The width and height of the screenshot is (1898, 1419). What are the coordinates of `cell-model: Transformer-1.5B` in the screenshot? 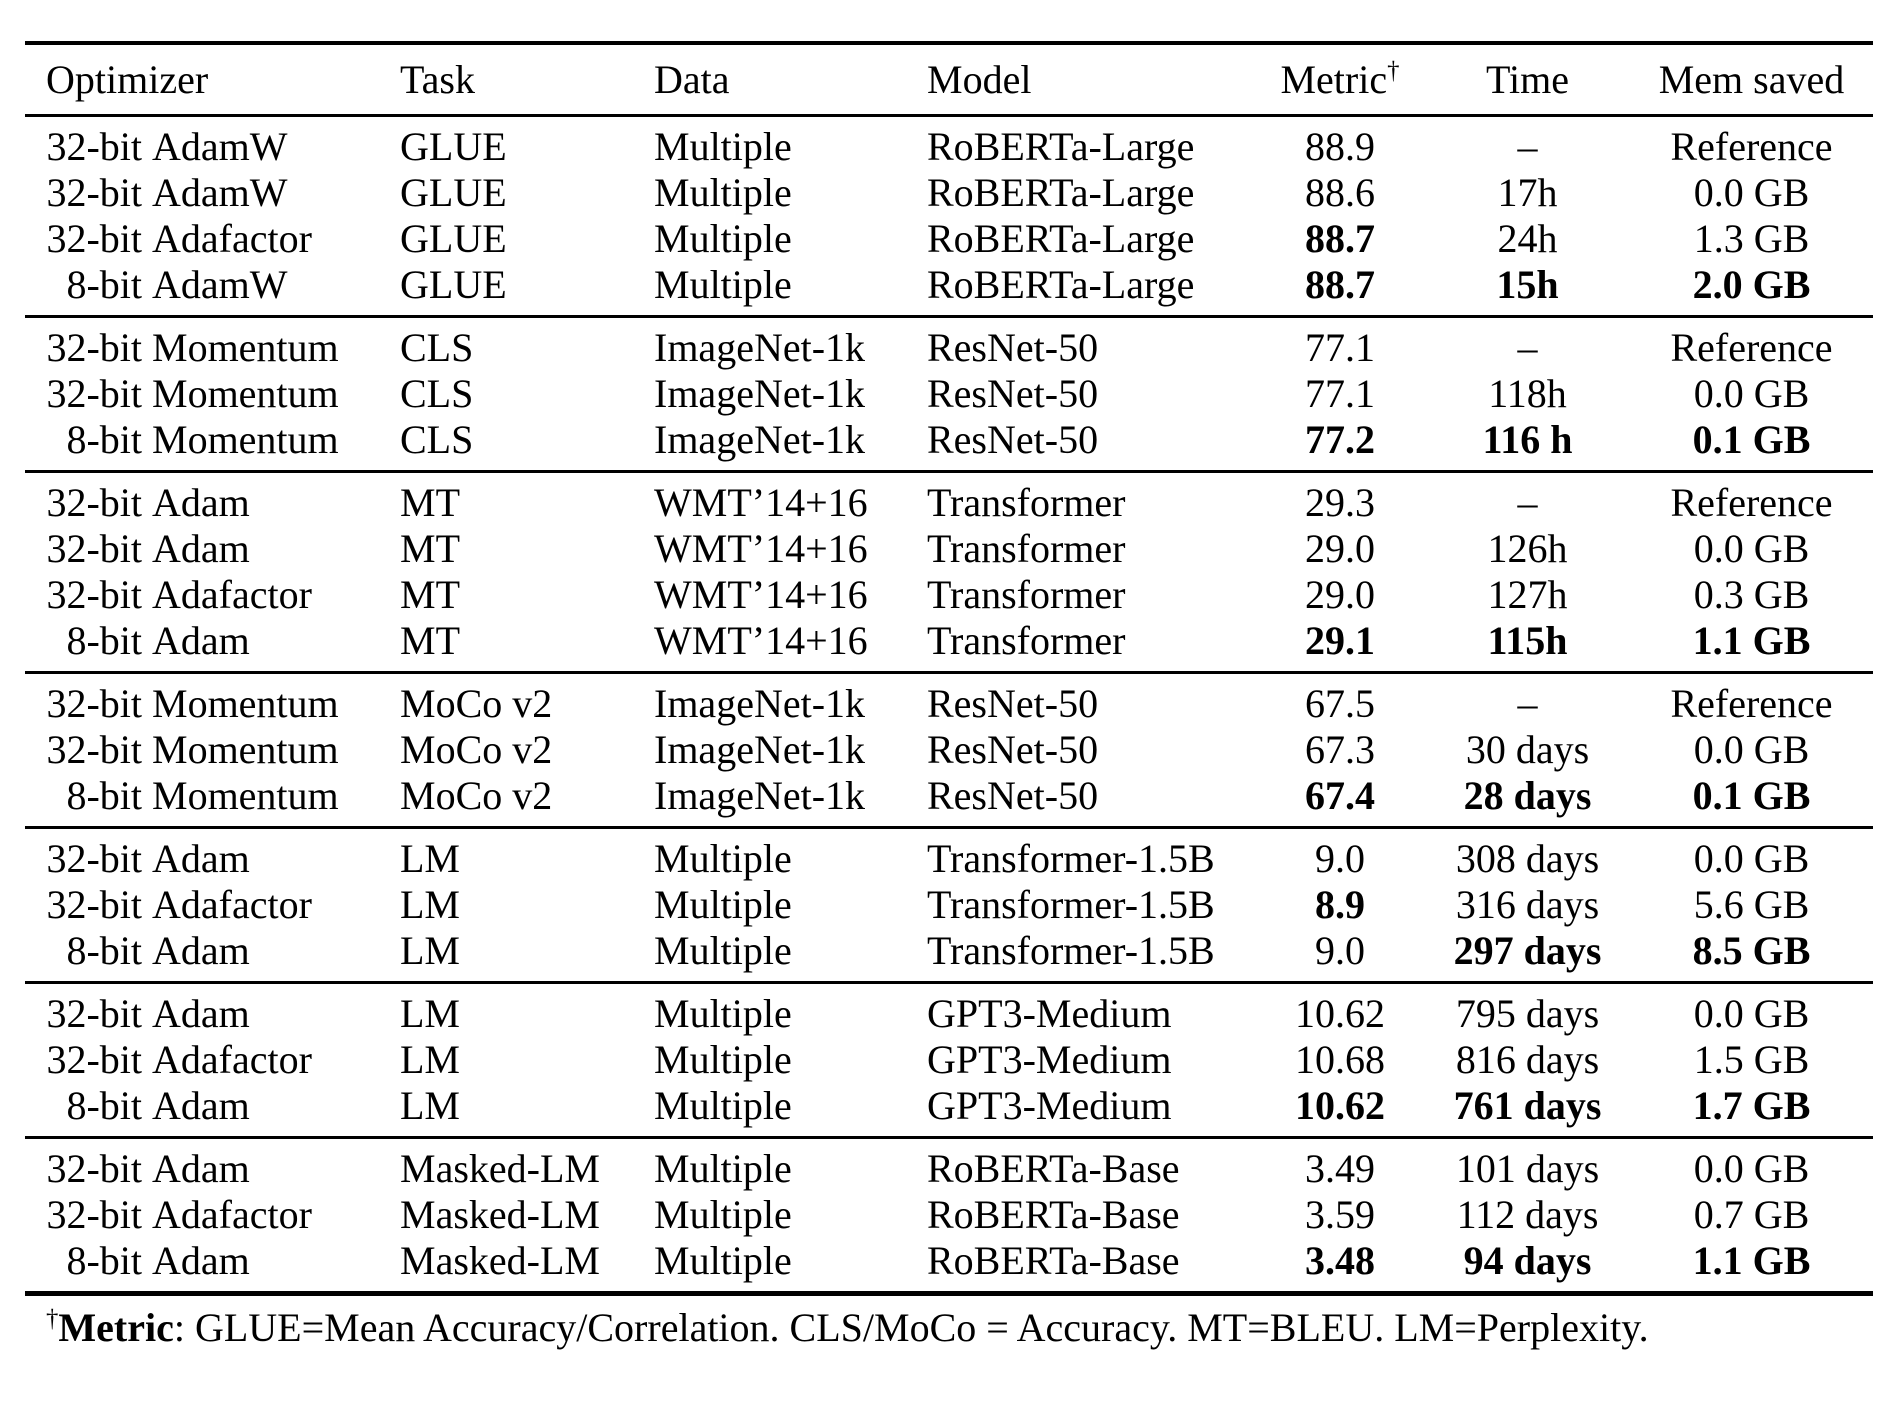 It's located at (1071, 858).